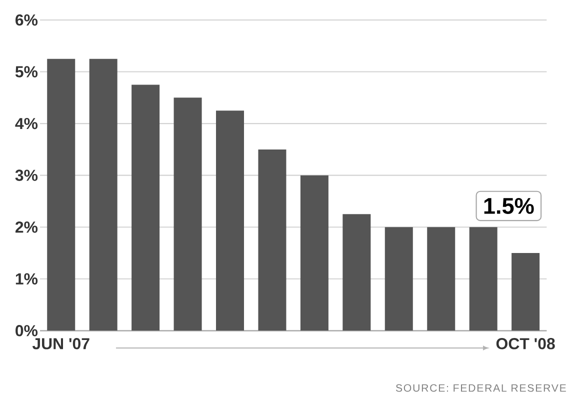  What do you see at coordinates (61, 344) in the screenshot?
I see `x-tick-label: JUN '07` at bounding box center [61, 344].